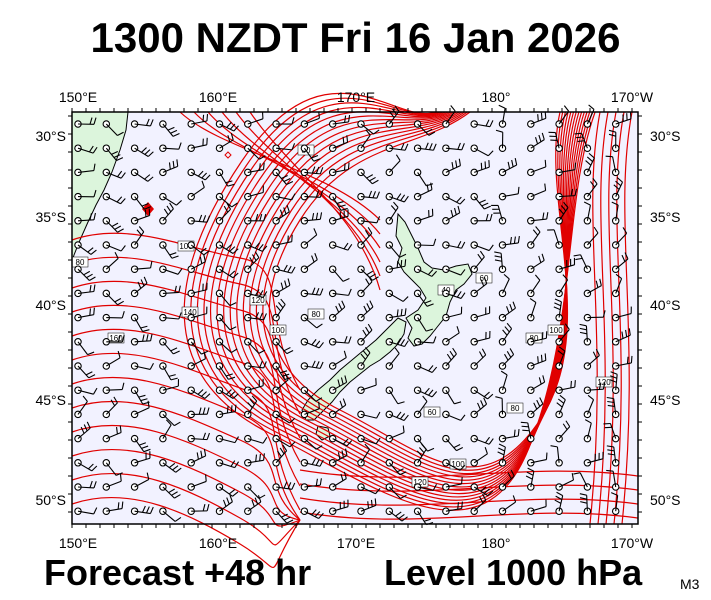  Describe the element at coordinates (308, 194) in the screenshot. I see `ridge-contour` at that location.